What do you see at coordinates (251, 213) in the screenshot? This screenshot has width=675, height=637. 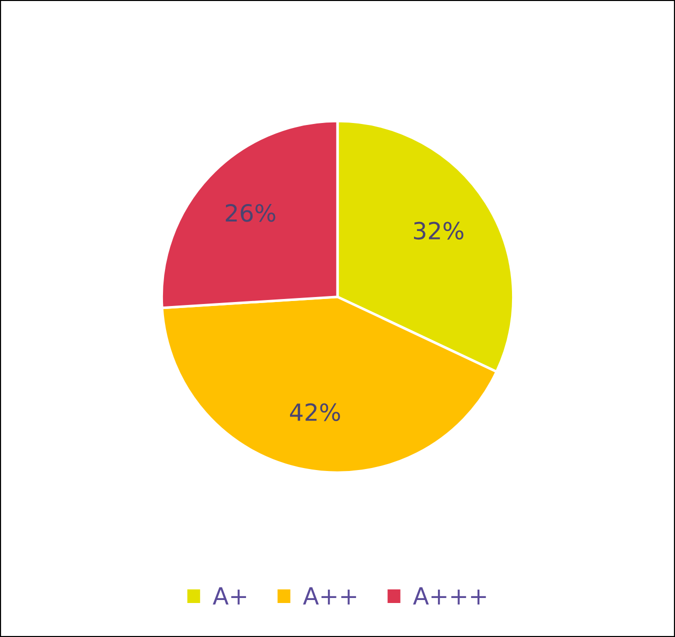 I see `data-label: 26%` at bounding box center [251, 213].